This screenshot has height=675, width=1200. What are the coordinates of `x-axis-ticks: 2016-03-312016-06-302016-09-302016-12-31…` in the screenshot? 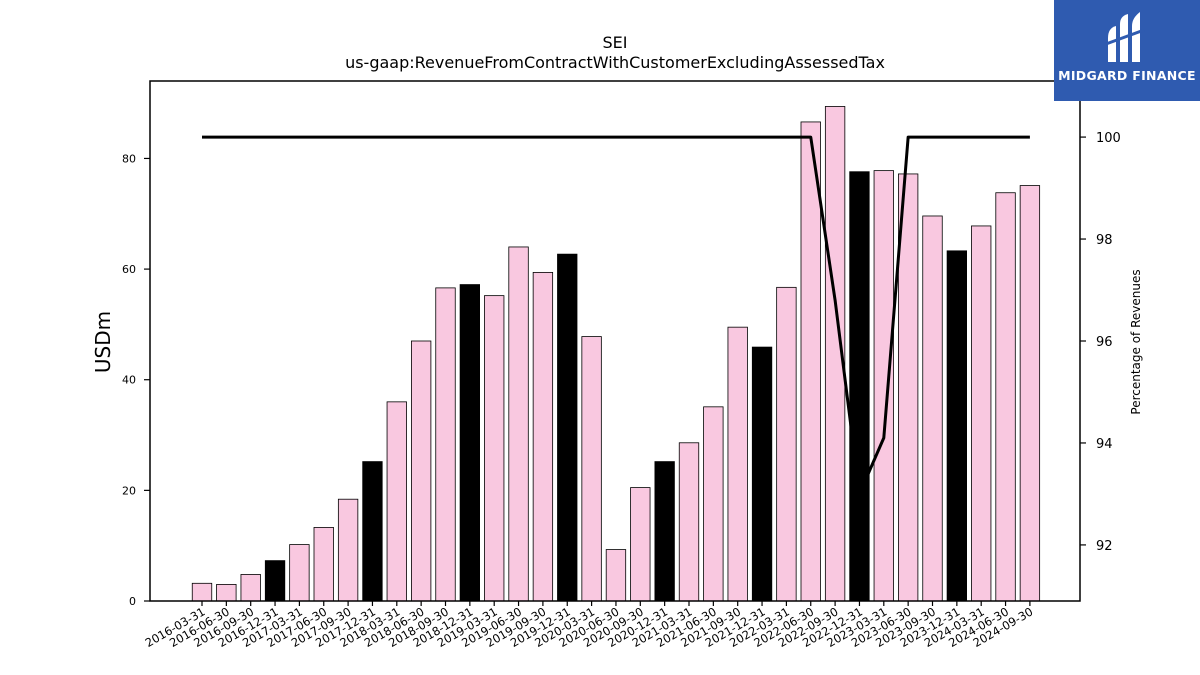 It's located at (589, 625).